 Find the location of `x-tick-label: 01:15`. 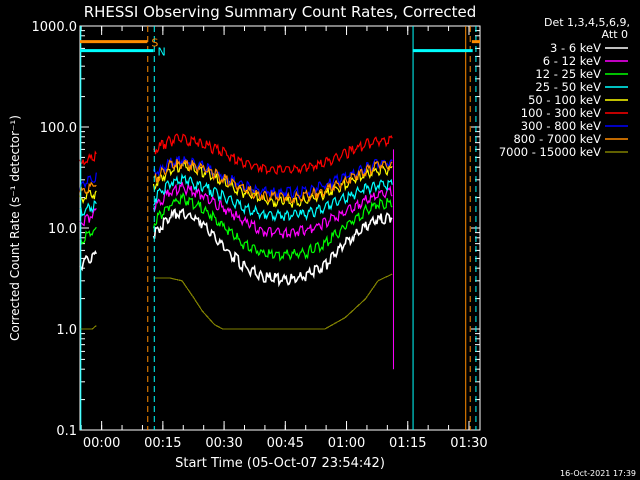

x-tick-label: 01:15 is located at coordinates (407, 443).